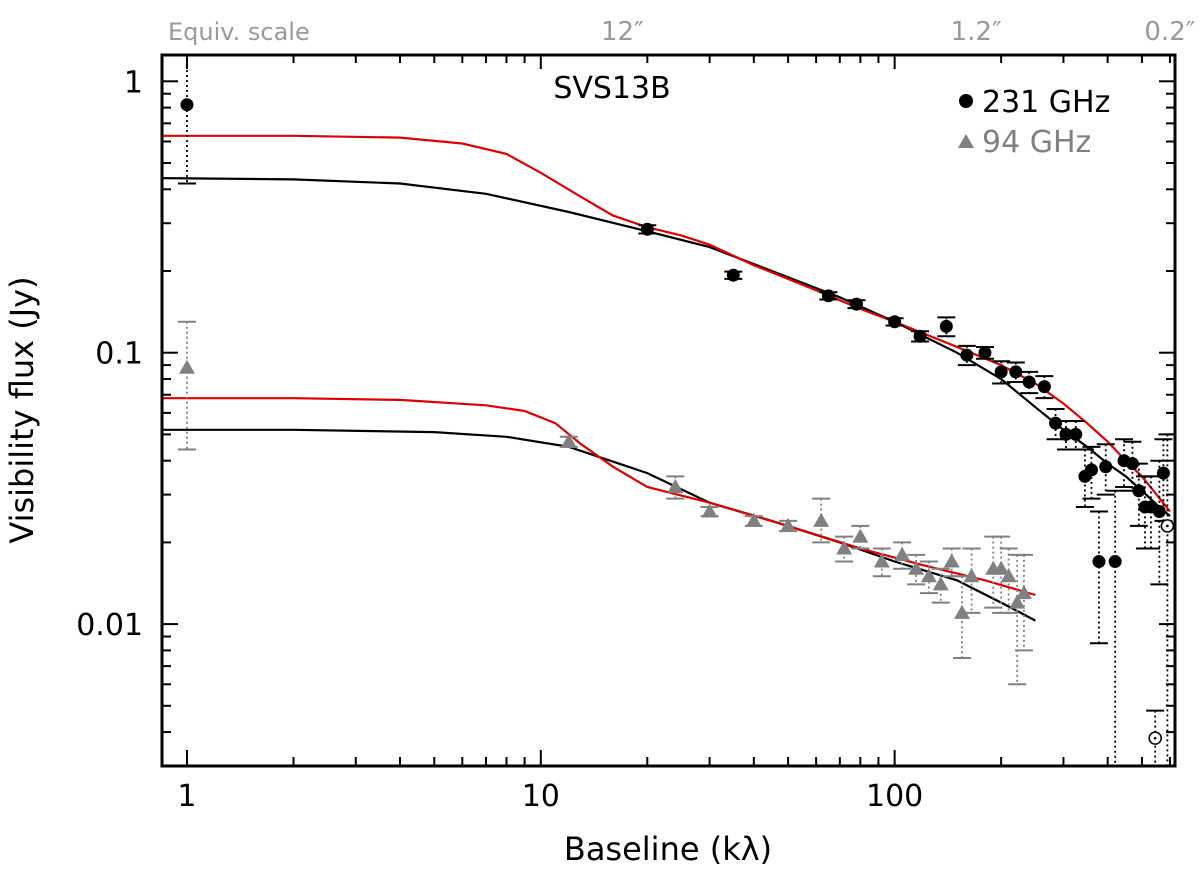 This screenshot has width=1200, height=877. Describe the element at coordinates (668, 849) in the screenshot. I see `x-axis-label: Baseline (kλ)` at that location.